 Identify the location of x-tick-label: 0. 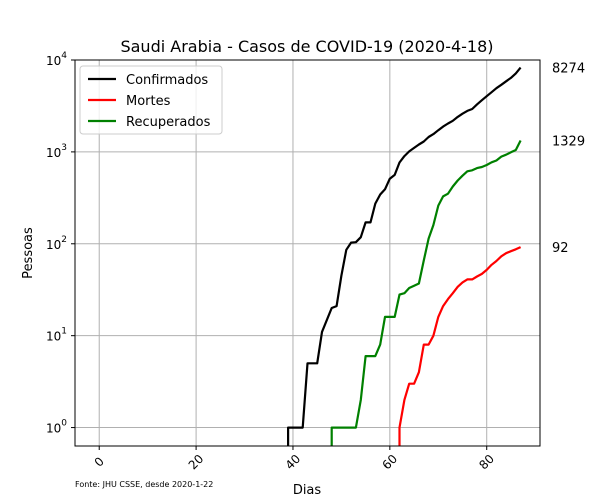
(99, 461).